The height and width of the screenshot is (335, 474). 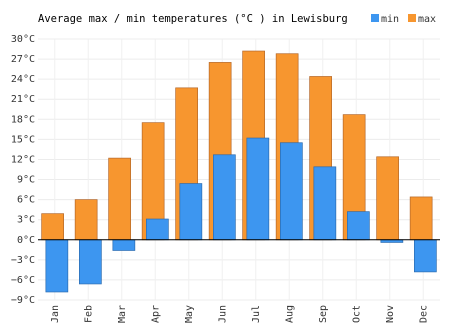 What do you see at coordinates (23, 79) in the screenshot?
I see `y-tick-label: 24°C` at bounding box center [23, 79].